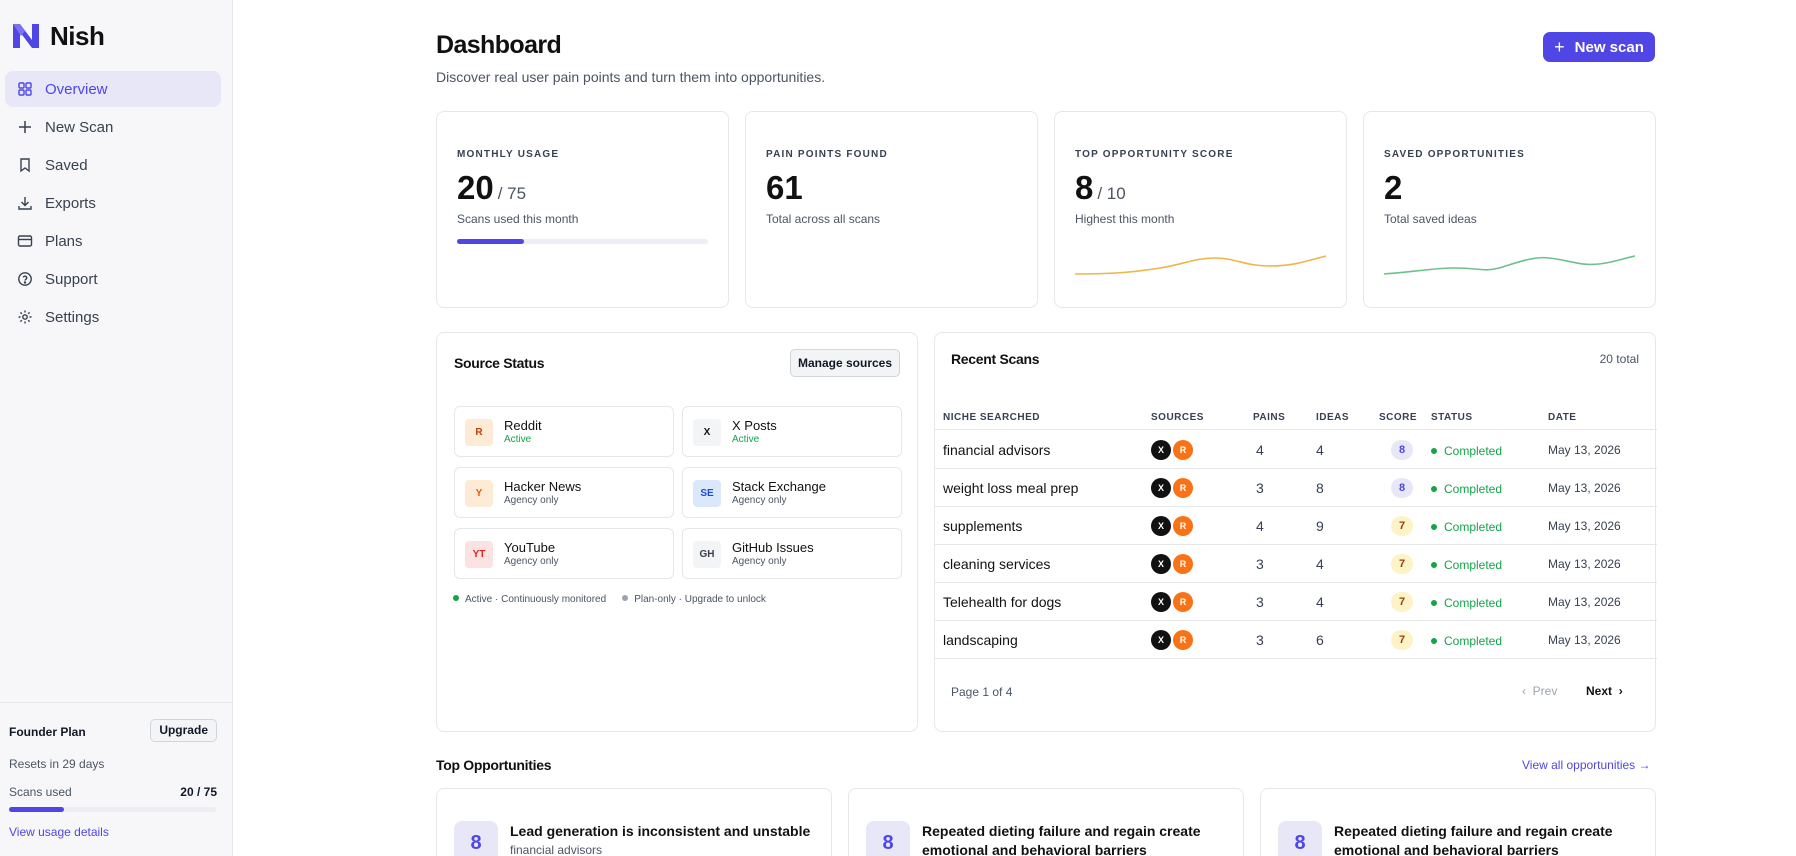 The width and height of the screenshot is (1796, 856). What do you see at coordinates (113, 165) in the screenshot?
I see `sidebar-item-saved: Saved` at bounding box center [113, 165].